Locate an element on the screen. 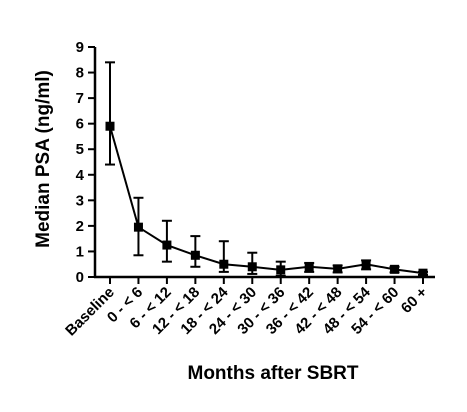 This screenshot has height=412, width=467. y-tick-label: 8 is located at coordinates (80, 73).